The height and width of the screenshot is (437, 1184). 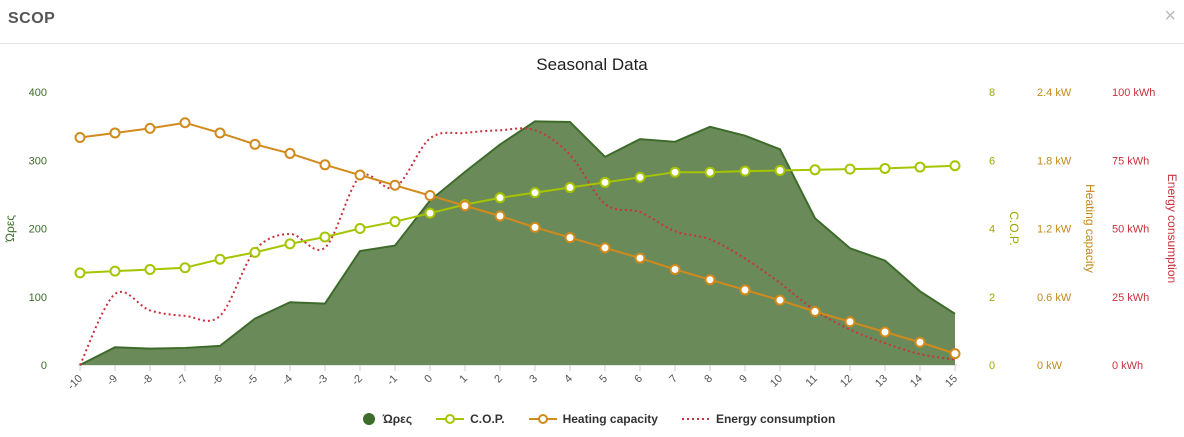 I want to click on legend-item: Energy consumption, so click(x=758, y=419).